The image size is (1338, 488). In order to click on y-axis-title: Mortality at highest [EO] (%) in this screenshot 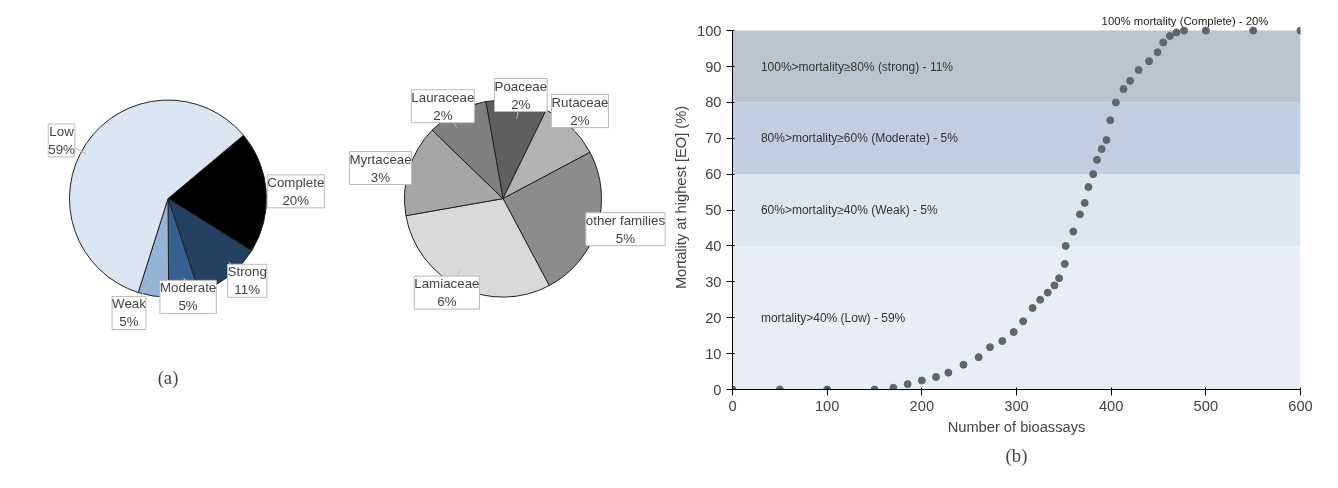, I will do `click(681, 197)`.